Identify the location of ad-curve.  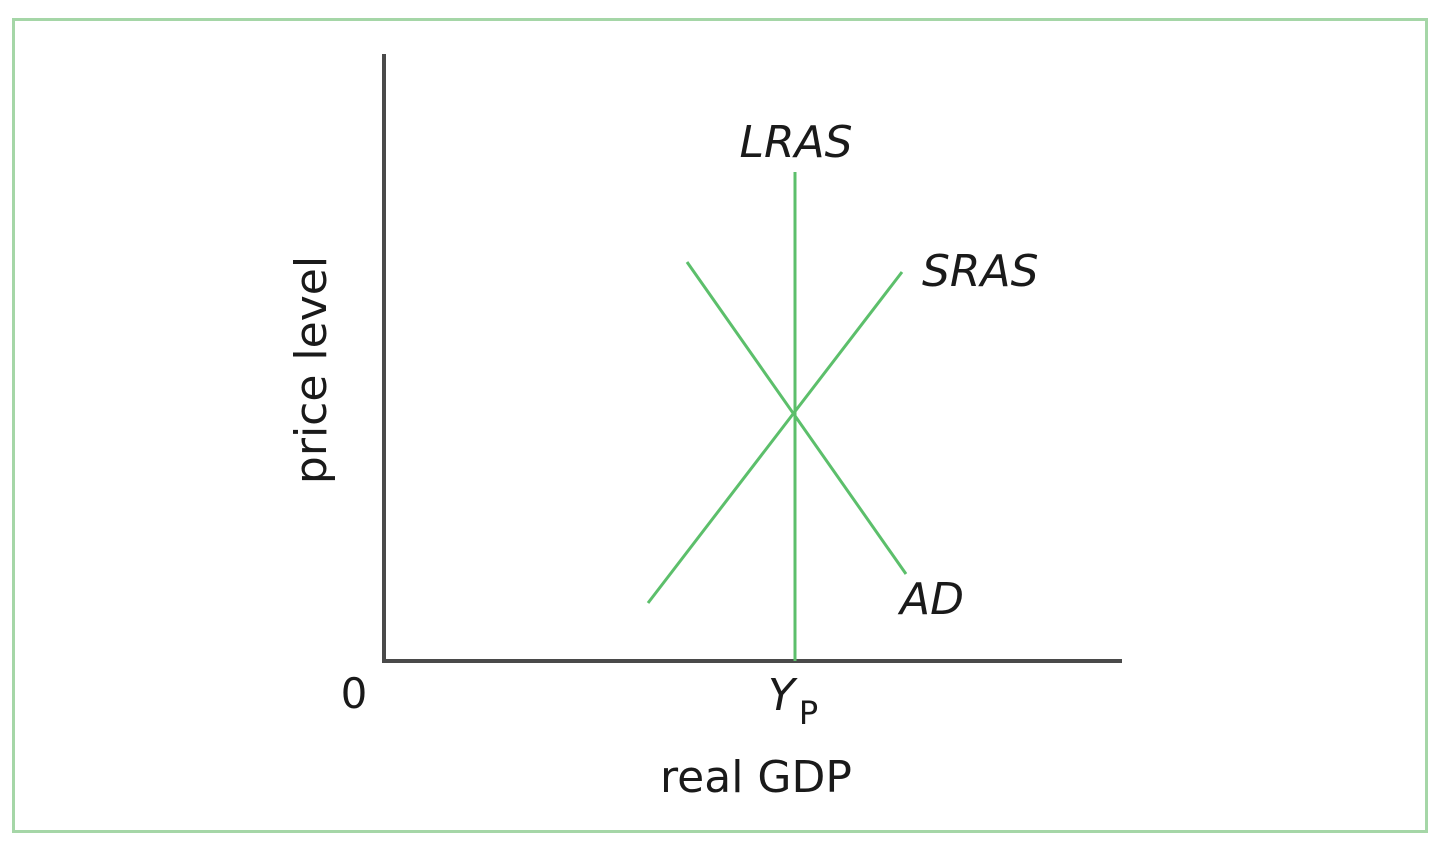
(796, 418).